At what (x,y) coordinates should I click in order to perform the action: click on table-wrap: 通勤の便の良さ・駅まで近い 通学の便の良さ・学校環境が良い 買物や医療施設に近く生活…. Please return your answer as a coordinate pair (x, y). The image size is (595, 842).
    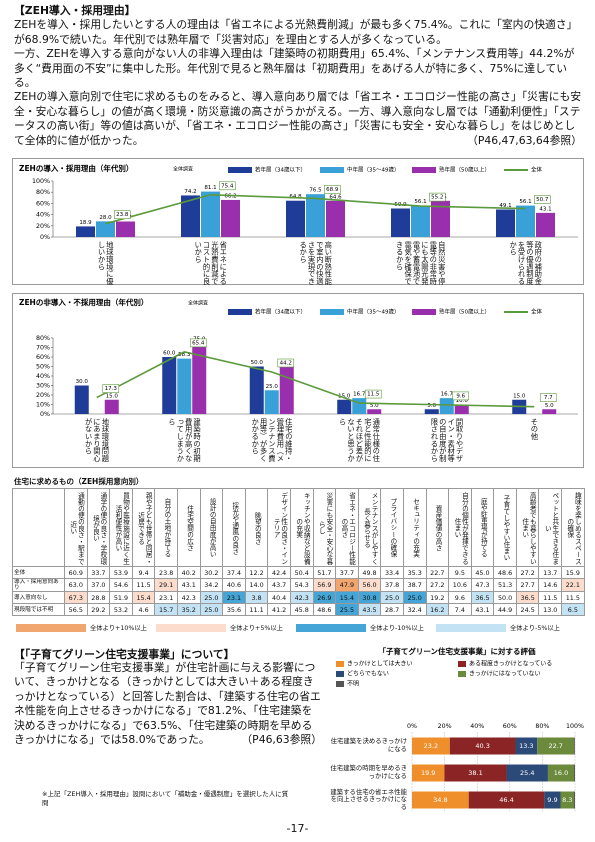
    Looking at the image, I should click on (298, 552).